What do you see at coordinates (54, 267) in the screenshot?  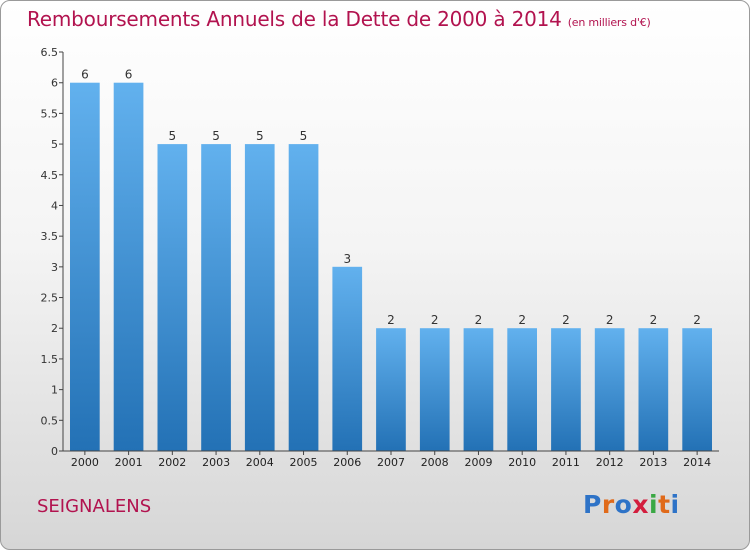 I see `y-tick-label: 3` at bounding box center [54, 267].